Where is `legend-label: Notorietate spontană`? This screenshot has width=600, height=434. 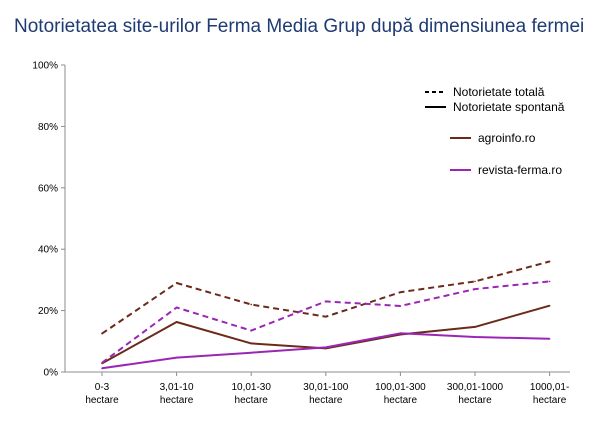 legend-label: Notorietate spontană is located at coordinates (509, 107).